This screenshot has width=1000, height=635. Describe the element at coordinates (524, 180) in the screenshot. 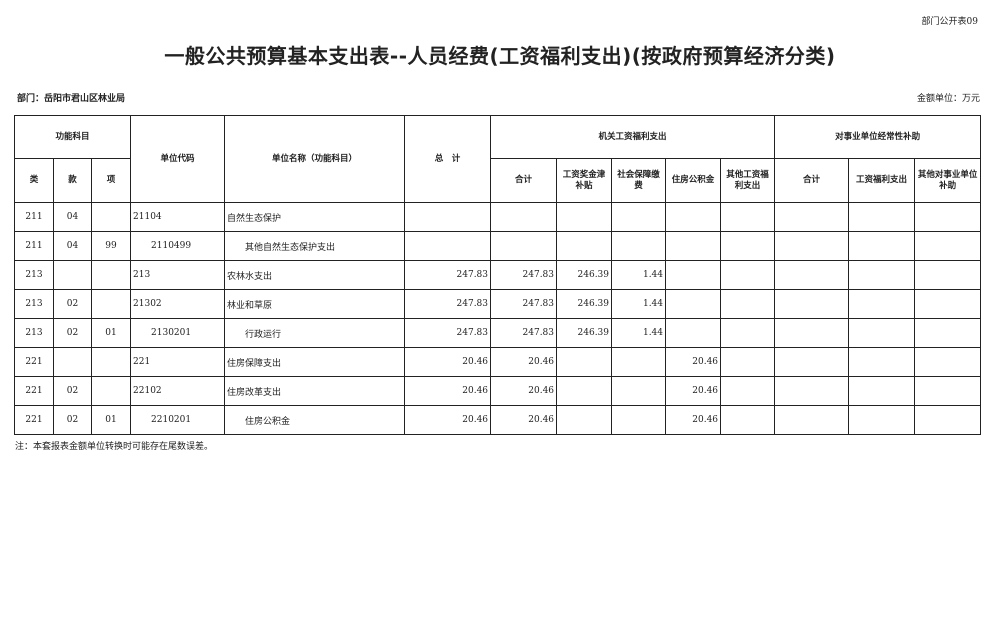

I see `header-agency-total: 合计` at that location.